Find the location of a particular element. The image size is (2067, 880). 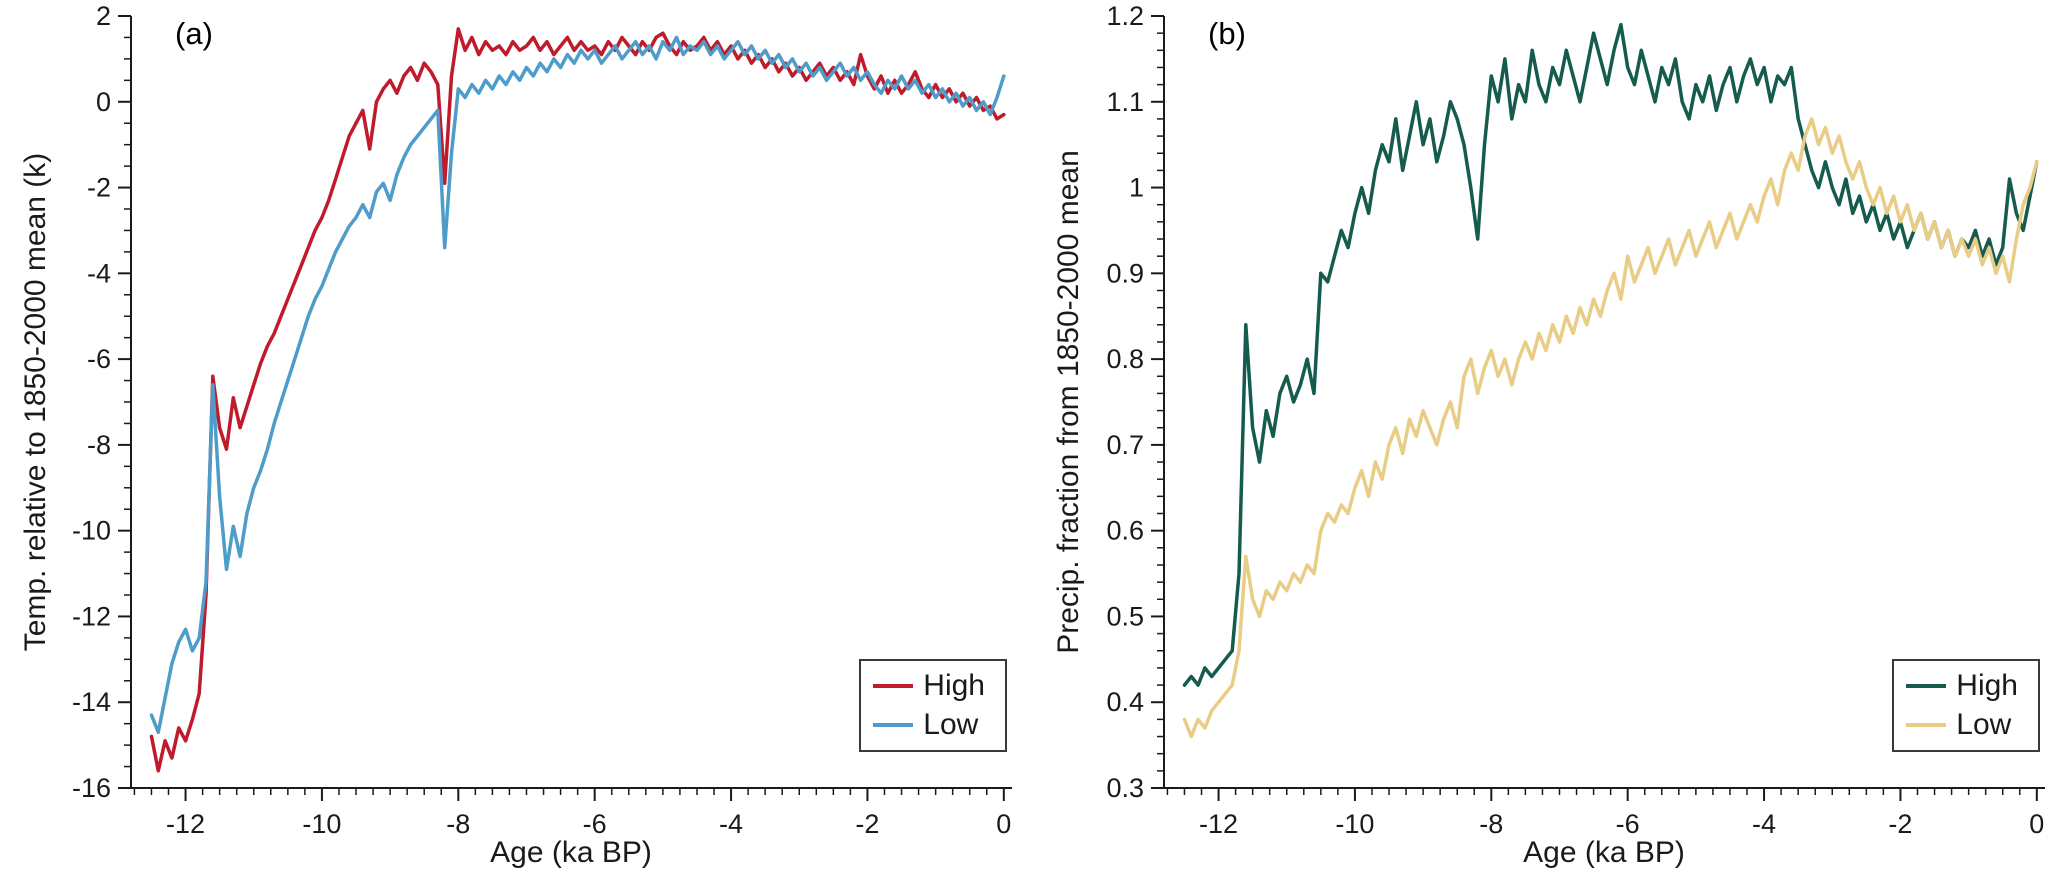

x-axis-label-b: Age (ka BP) is located at coordinates (1604, 852).